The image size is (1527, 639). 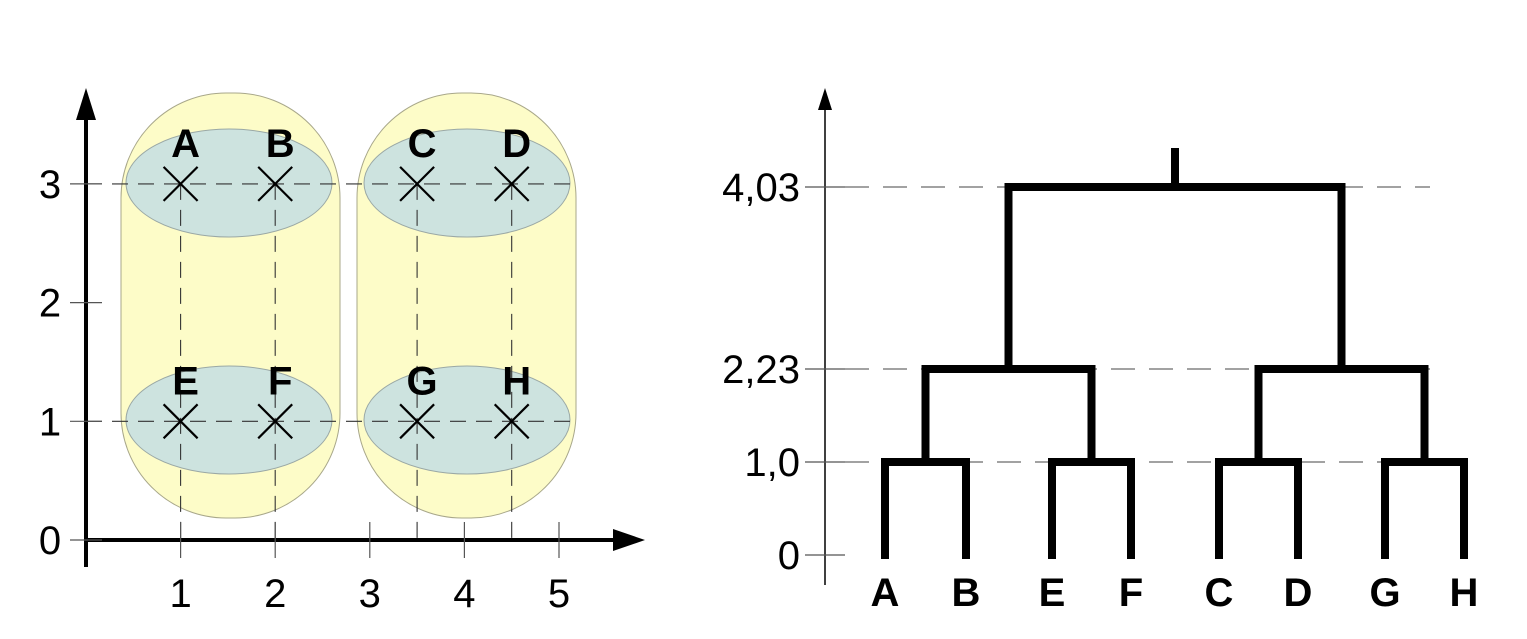 I want to click on point-d: D, so click(x=512, y=162).